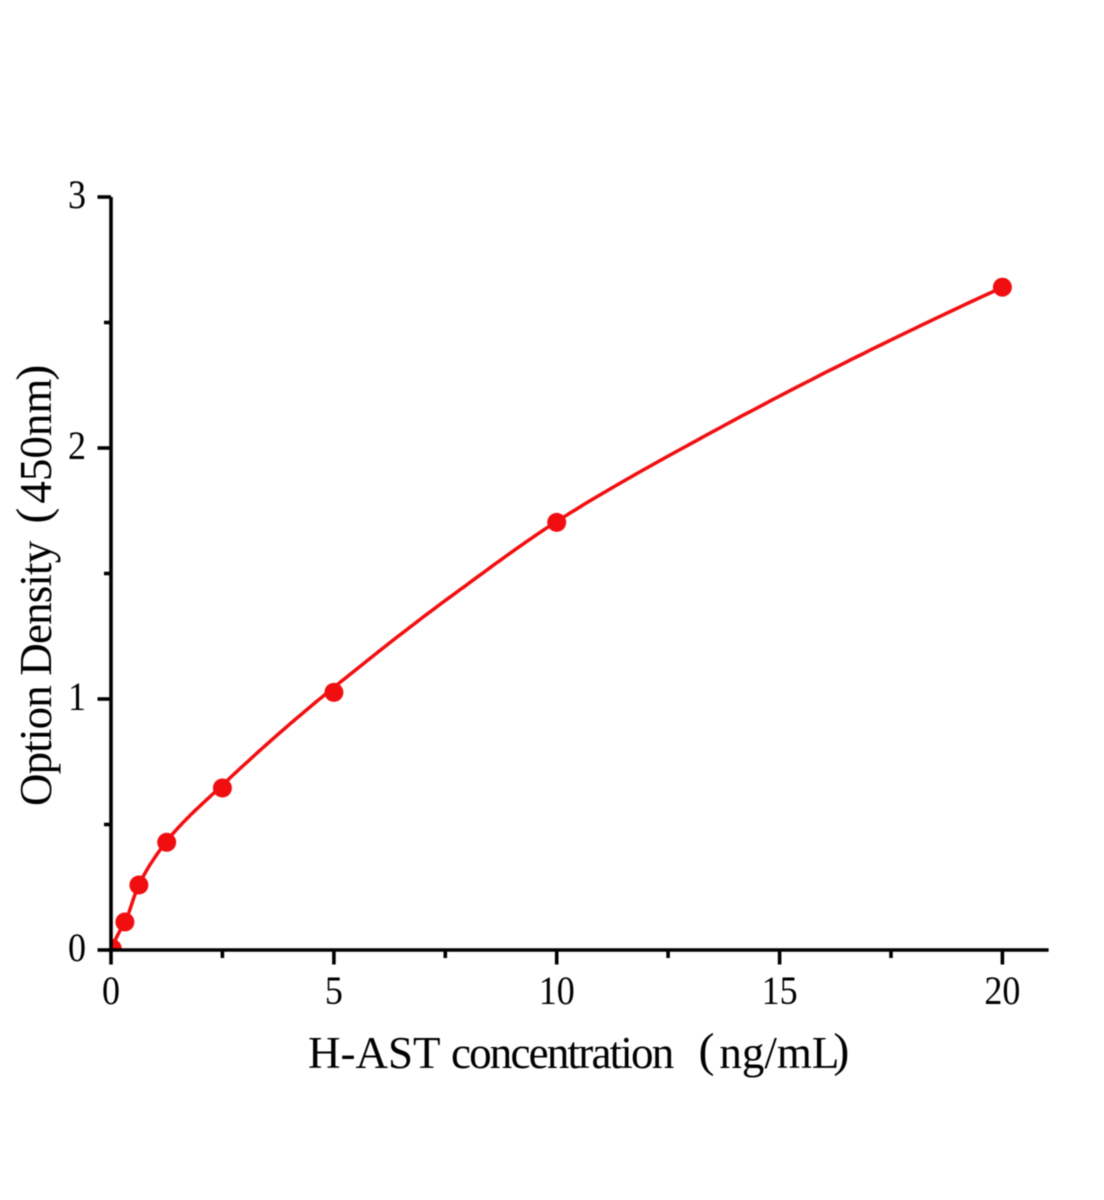 The width and height of the screenshot is (1104, 1200). I want to click on svg-text: H-AST concentration(ng/mL), so click(578, 1051).